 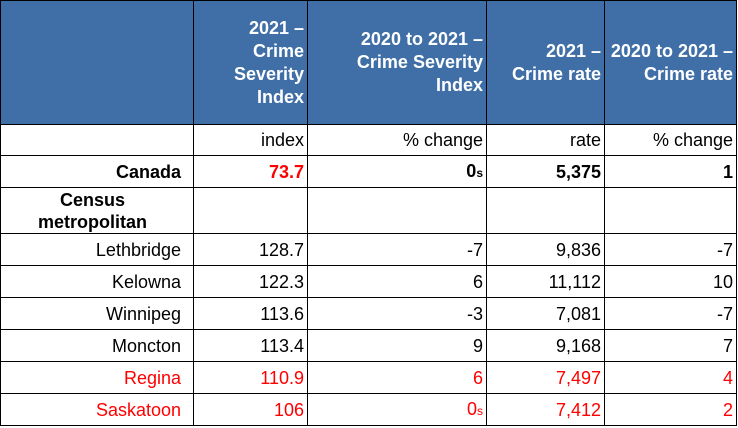 What do you see at coordinates (471, 408) in the screenshot?
I see `row-csi-change-value: 0` at bounding box center [471, 408].